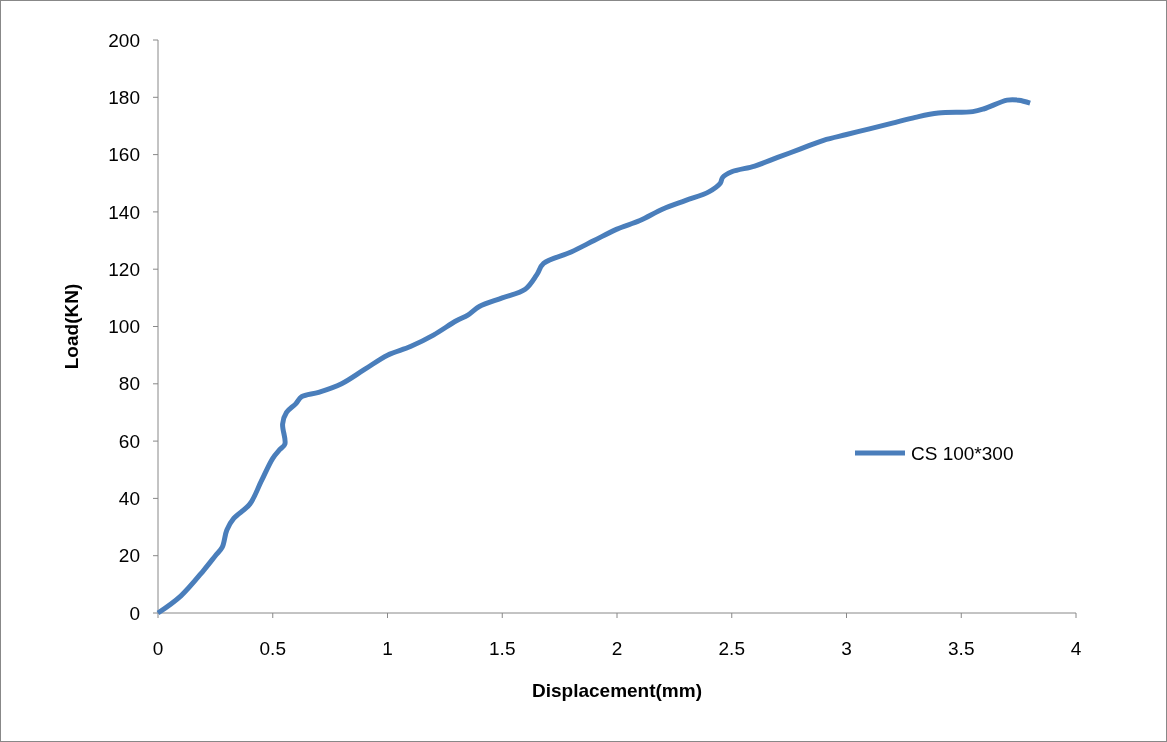 Image resolution: width=1167 pixels, height=742 pixels. Describe the element at coordinates (846, 648) in the screenshot. I see `x-tick-label: 3` at that location.